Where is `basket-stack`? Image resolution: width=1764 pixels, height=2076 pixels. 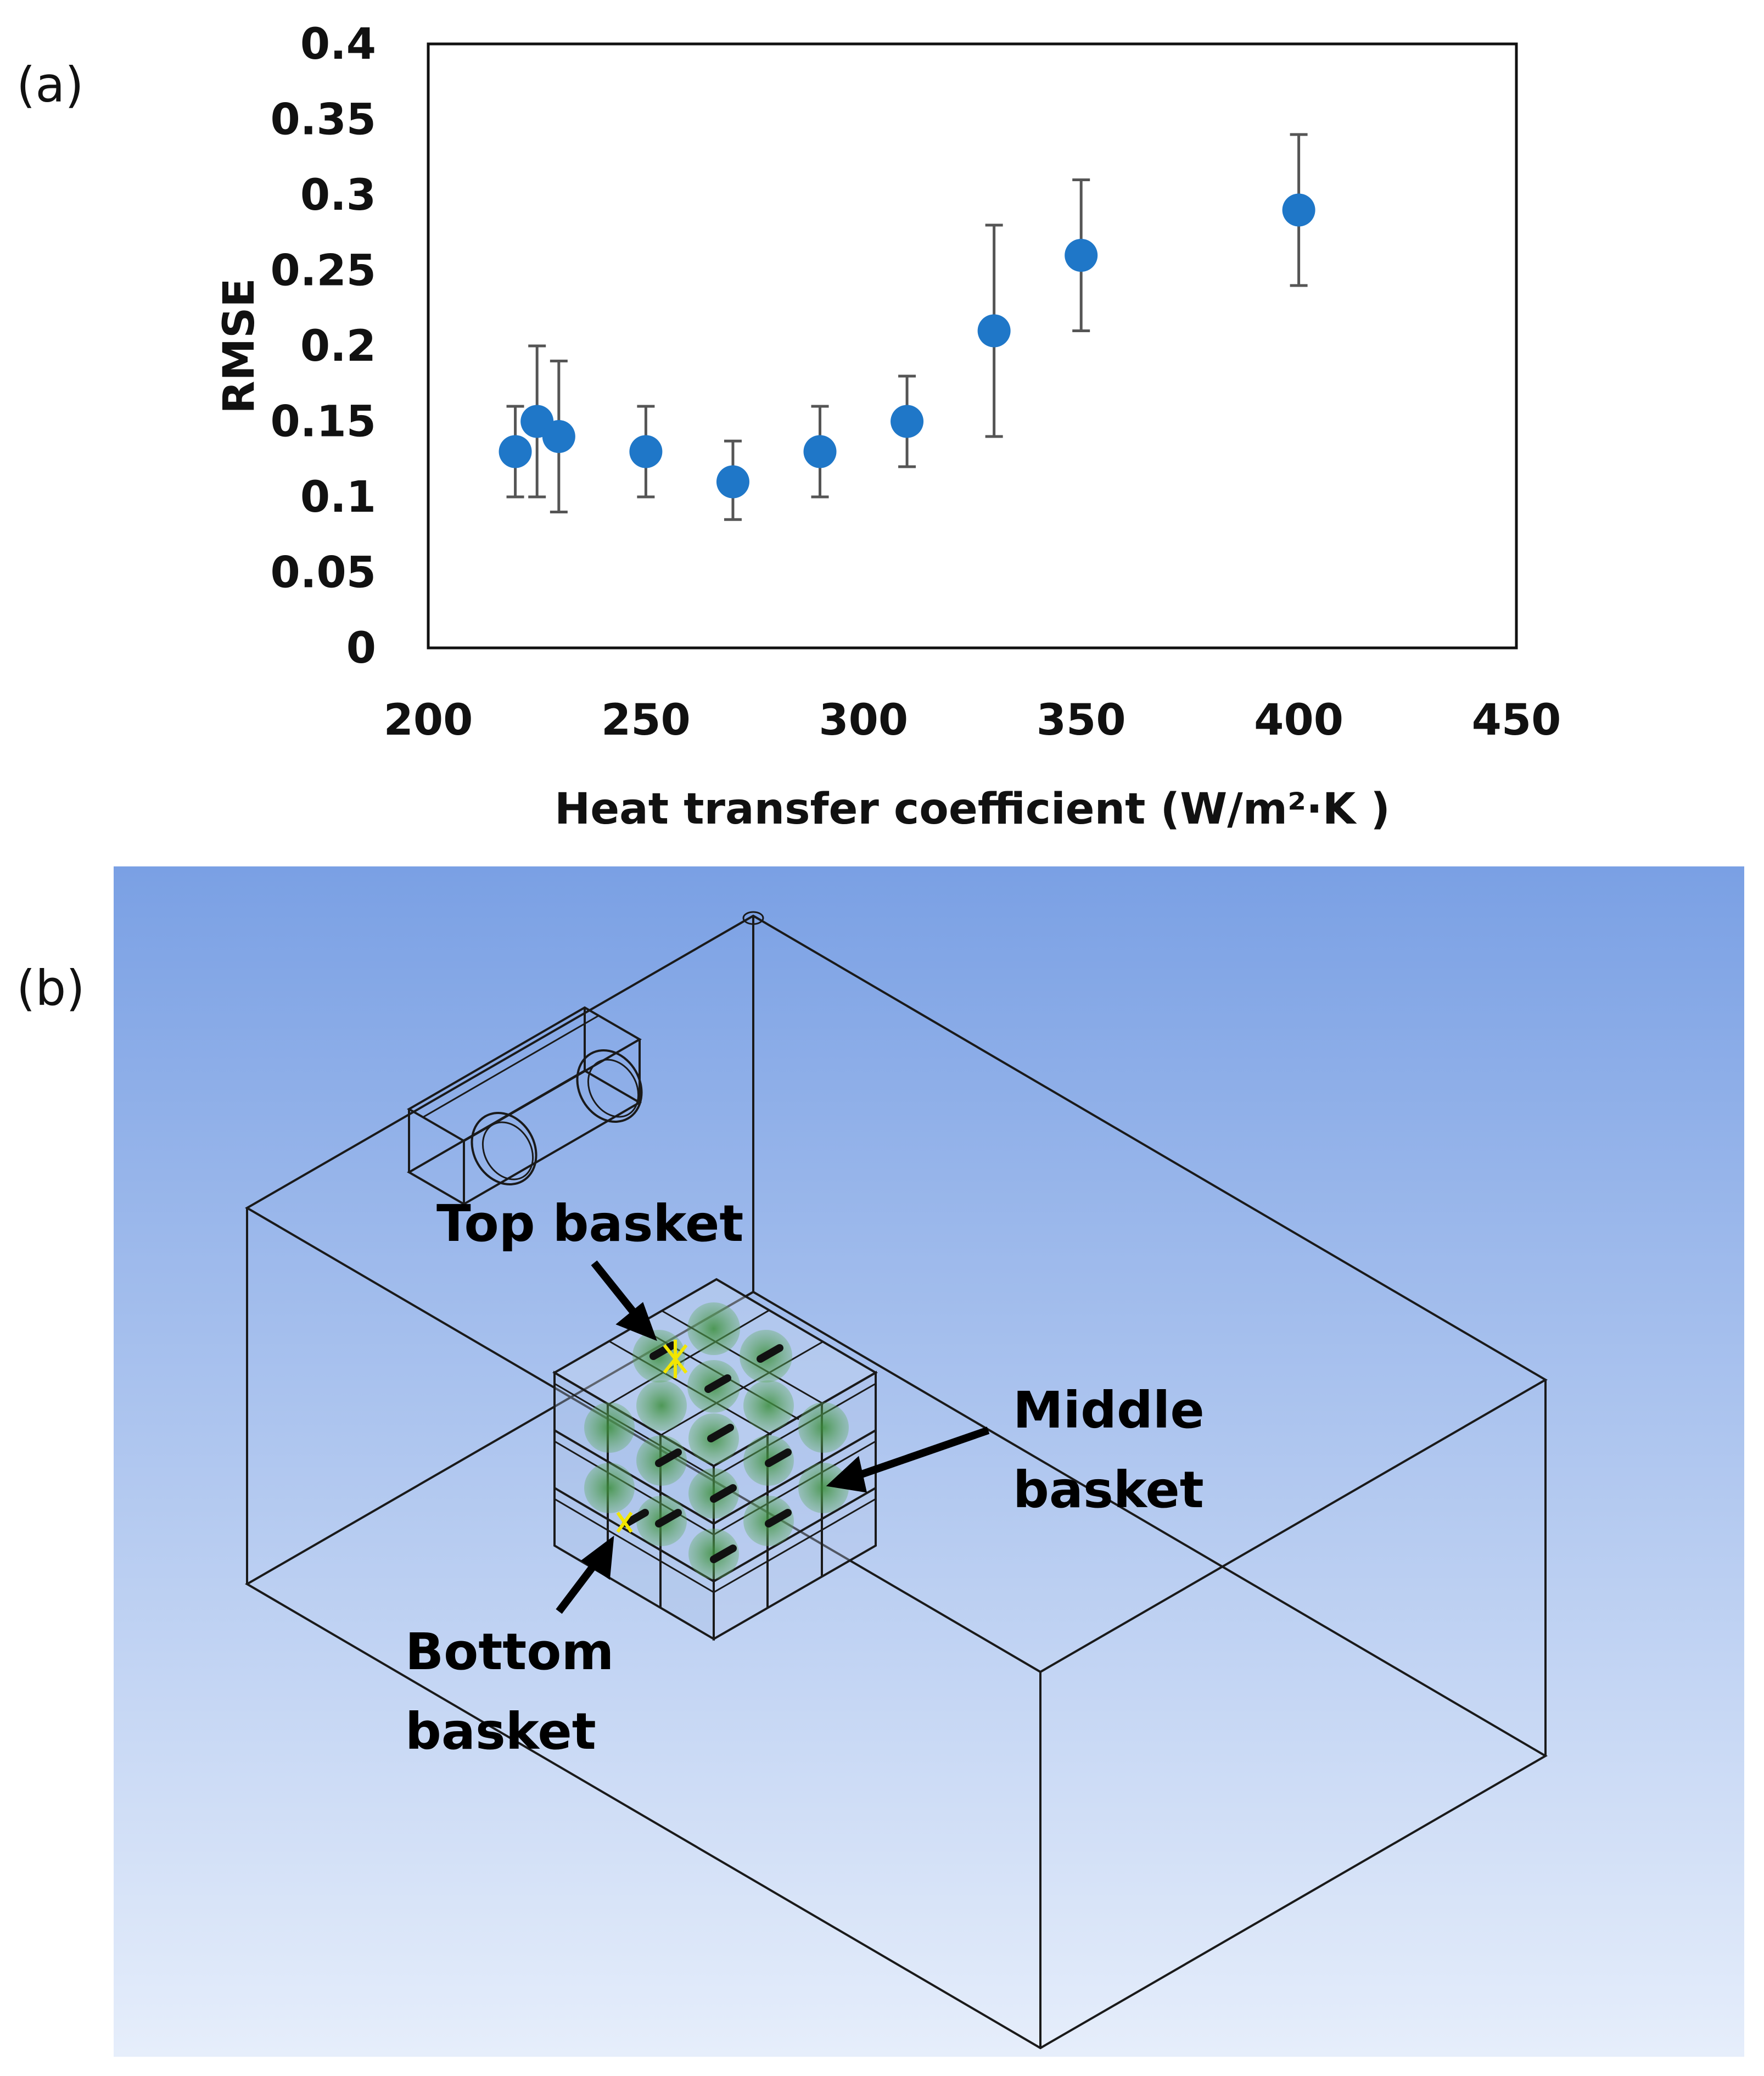 basket-stack is located at coordinates (715, 1459).